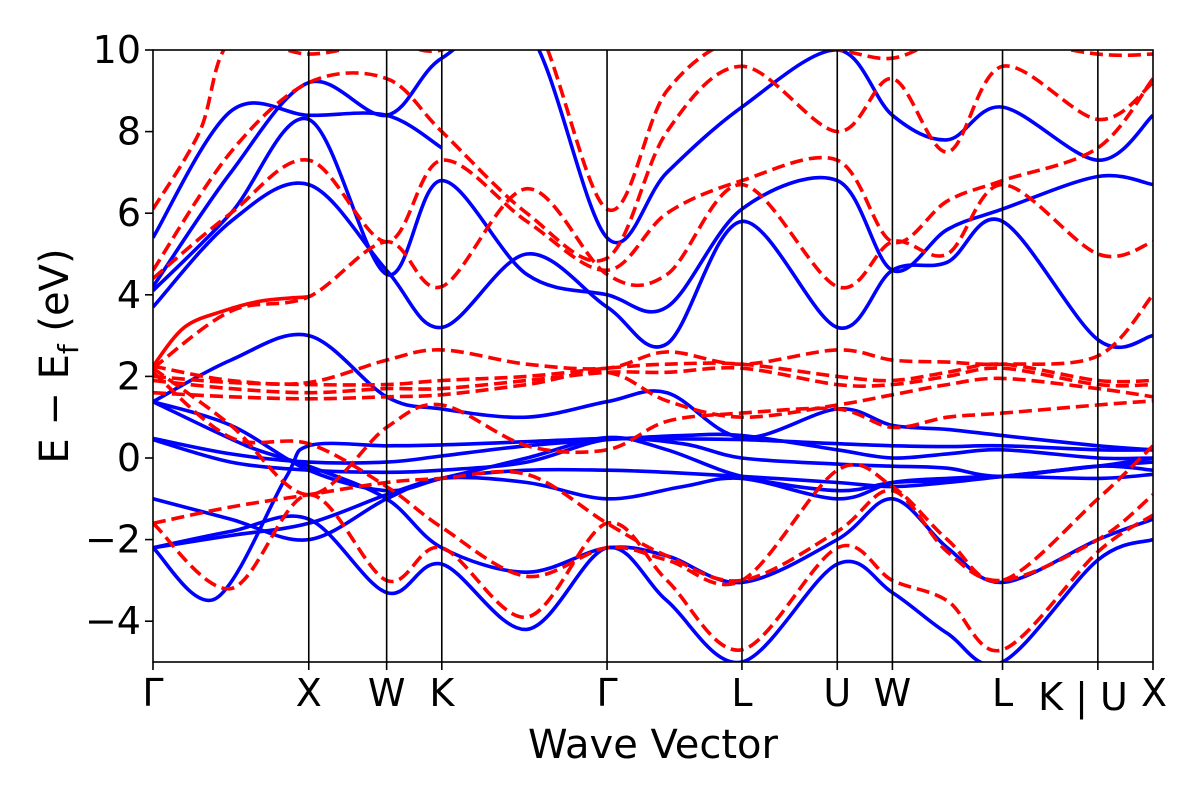  Describe the element at coordinates (1083, 697) in the screenshot. I see `x-tick-label: K | U` at that location.